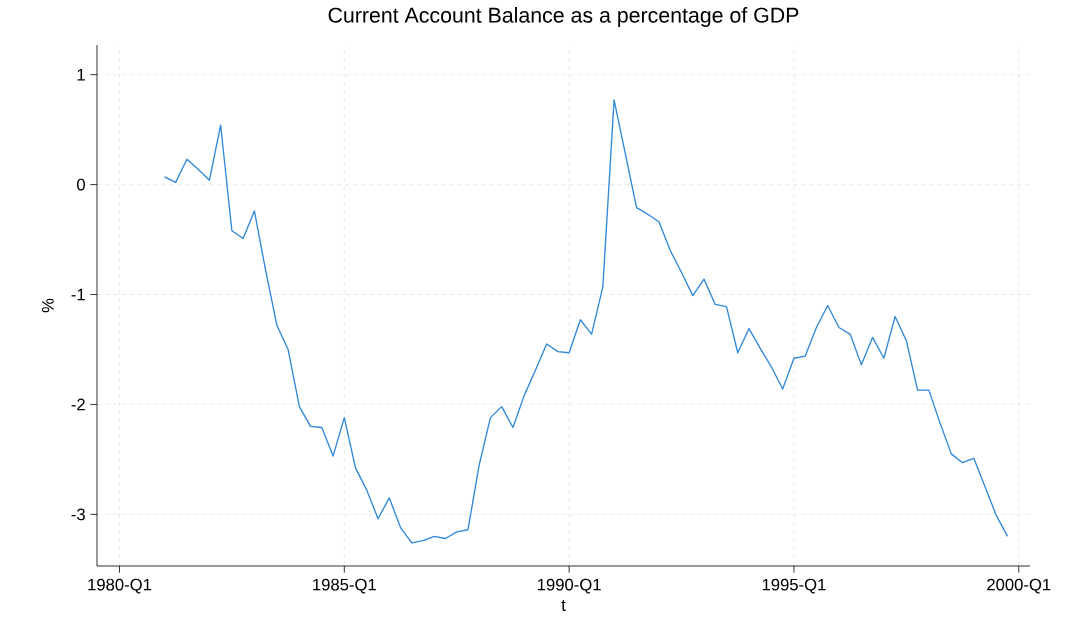 The image size is (1073, 633). What do you see at coordinates (81, 74) in the screenshot?
I see `y-tick-label: 1` at bounding box center [81, 74].